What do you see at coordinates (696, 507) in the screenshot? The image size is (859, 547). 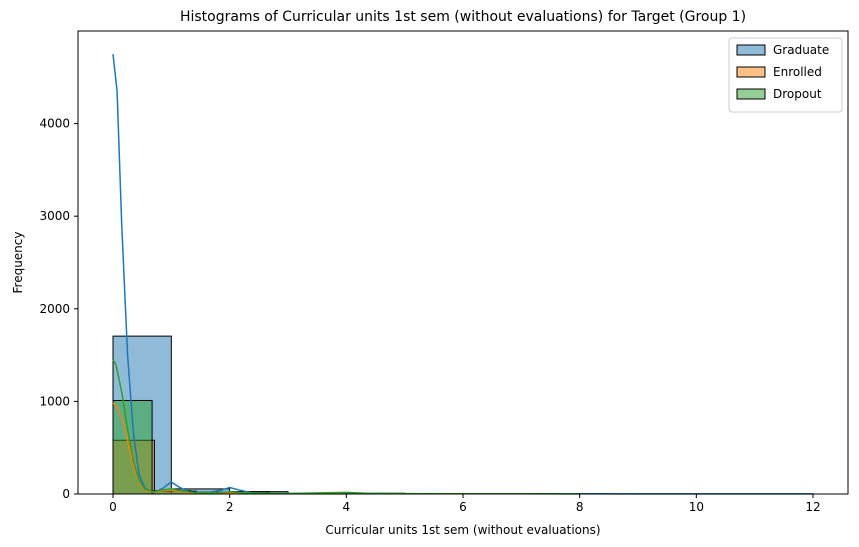 I see `x-tick-label: 10` at bounding box center [696, 507].